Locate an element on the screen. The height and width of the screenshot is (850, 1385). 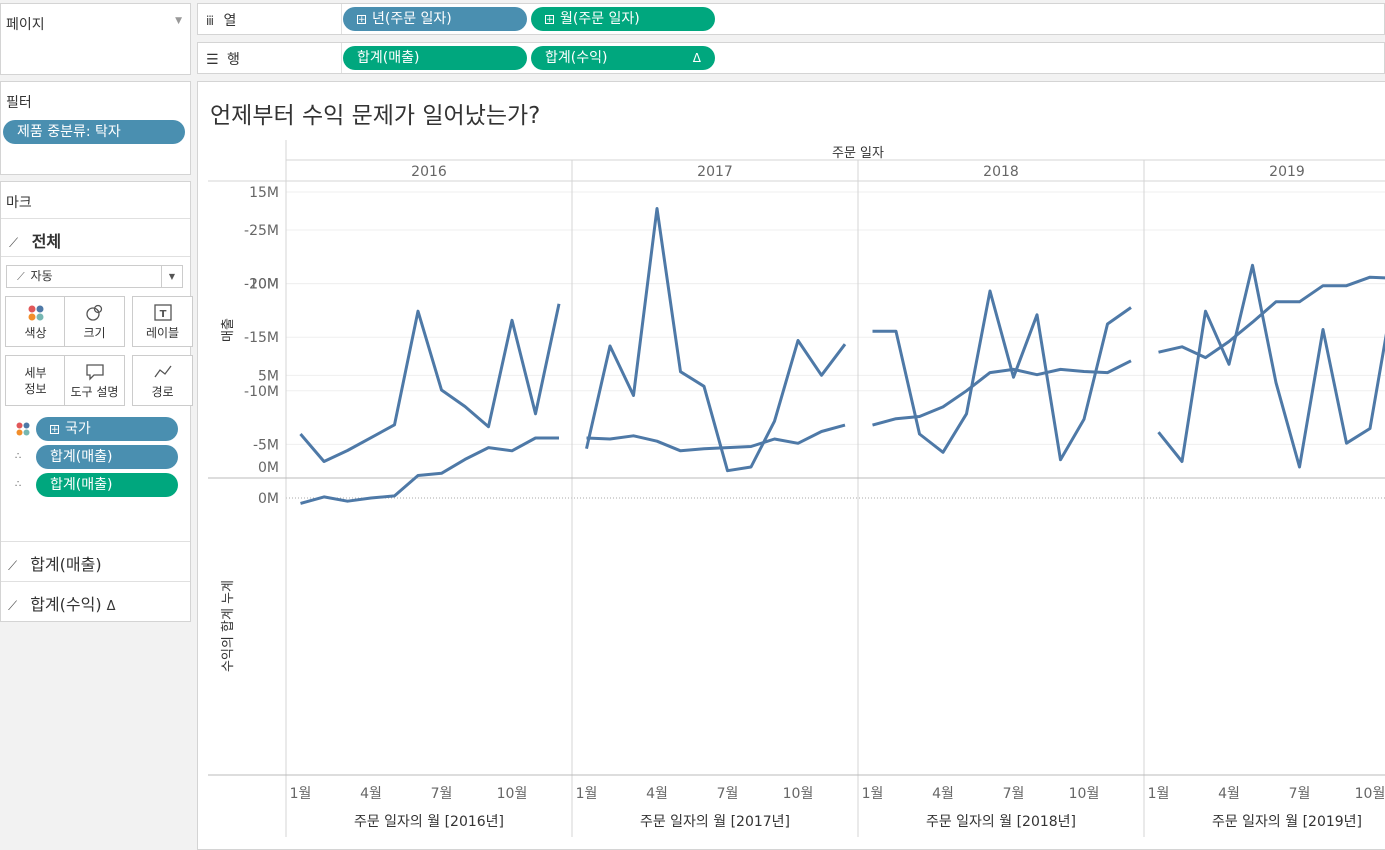
label-icon: T is located at coordinates (162, 313).